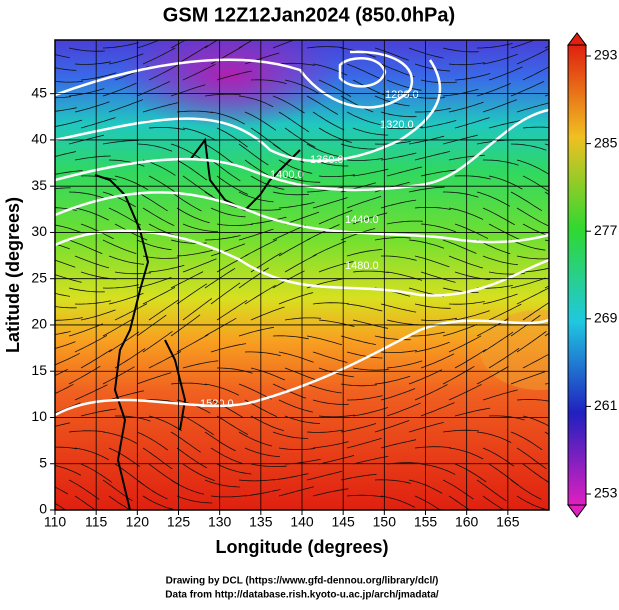 This screenshot has width=619, height=610. I want to click on x-tick-label: 140, so click(302, 522).